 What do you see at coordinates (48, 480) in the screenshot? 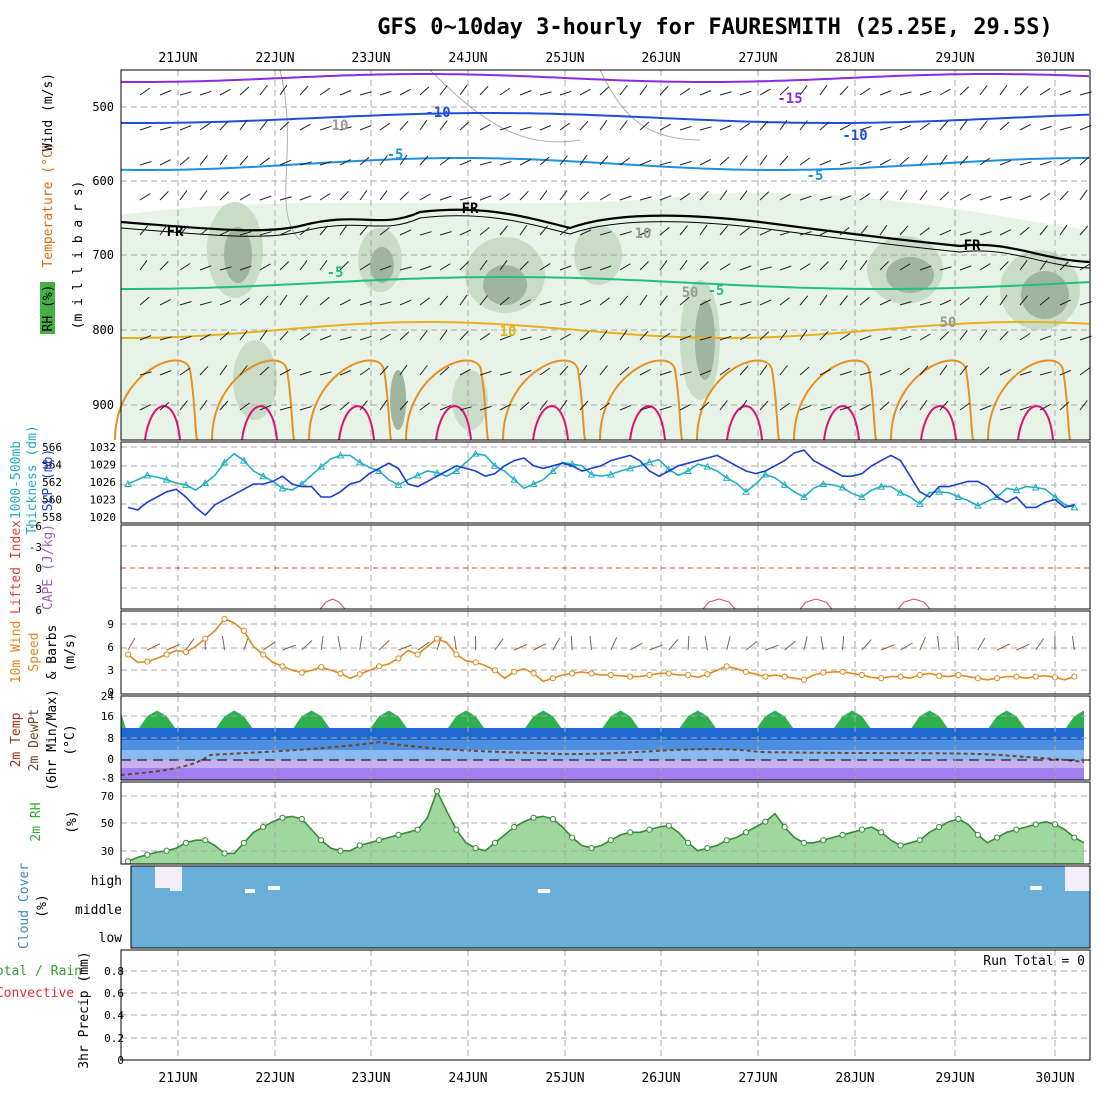
I see `slp-axis-label: SLP (mb)` at bounding box center [48, 480].